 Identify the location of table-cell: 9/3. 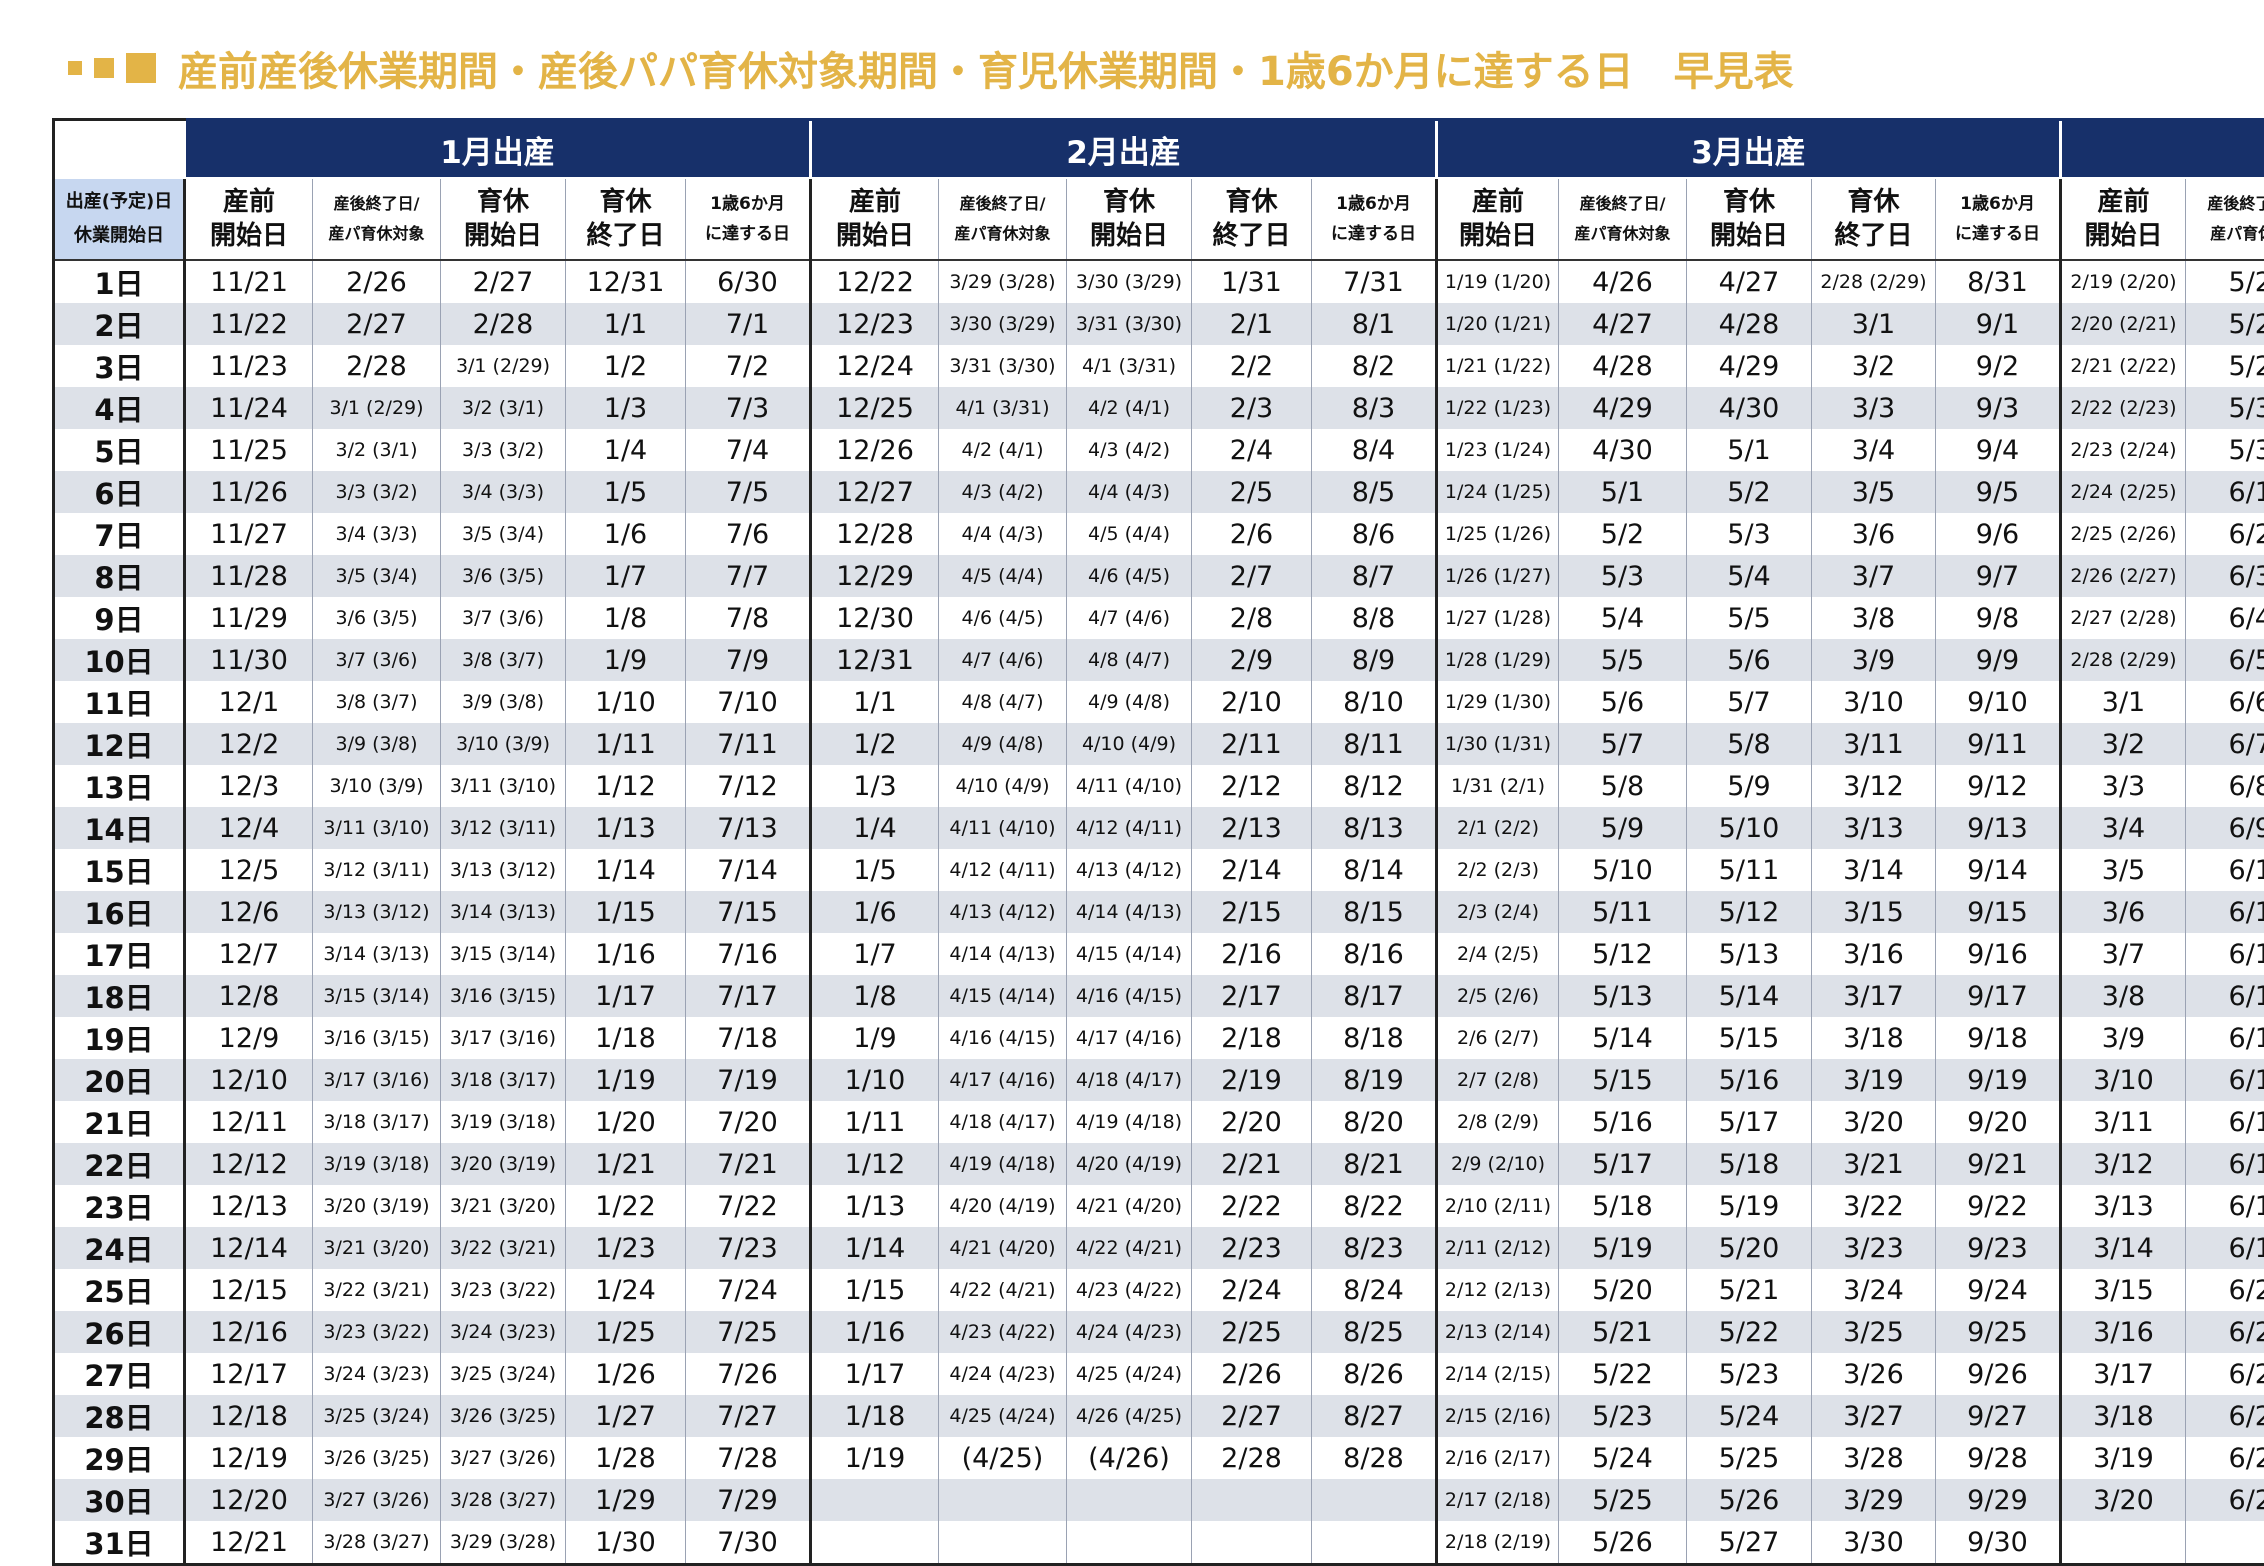
(1998, 408).